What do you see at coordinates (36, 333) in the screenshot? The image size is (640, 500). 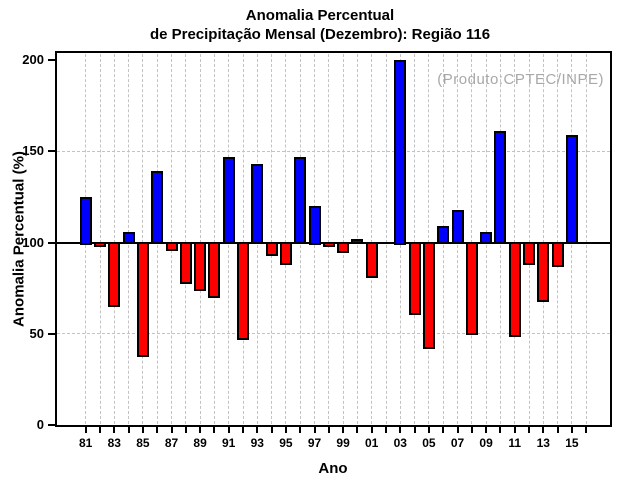 I see `y-tick-label: 50` at bounding box center [36, 333].